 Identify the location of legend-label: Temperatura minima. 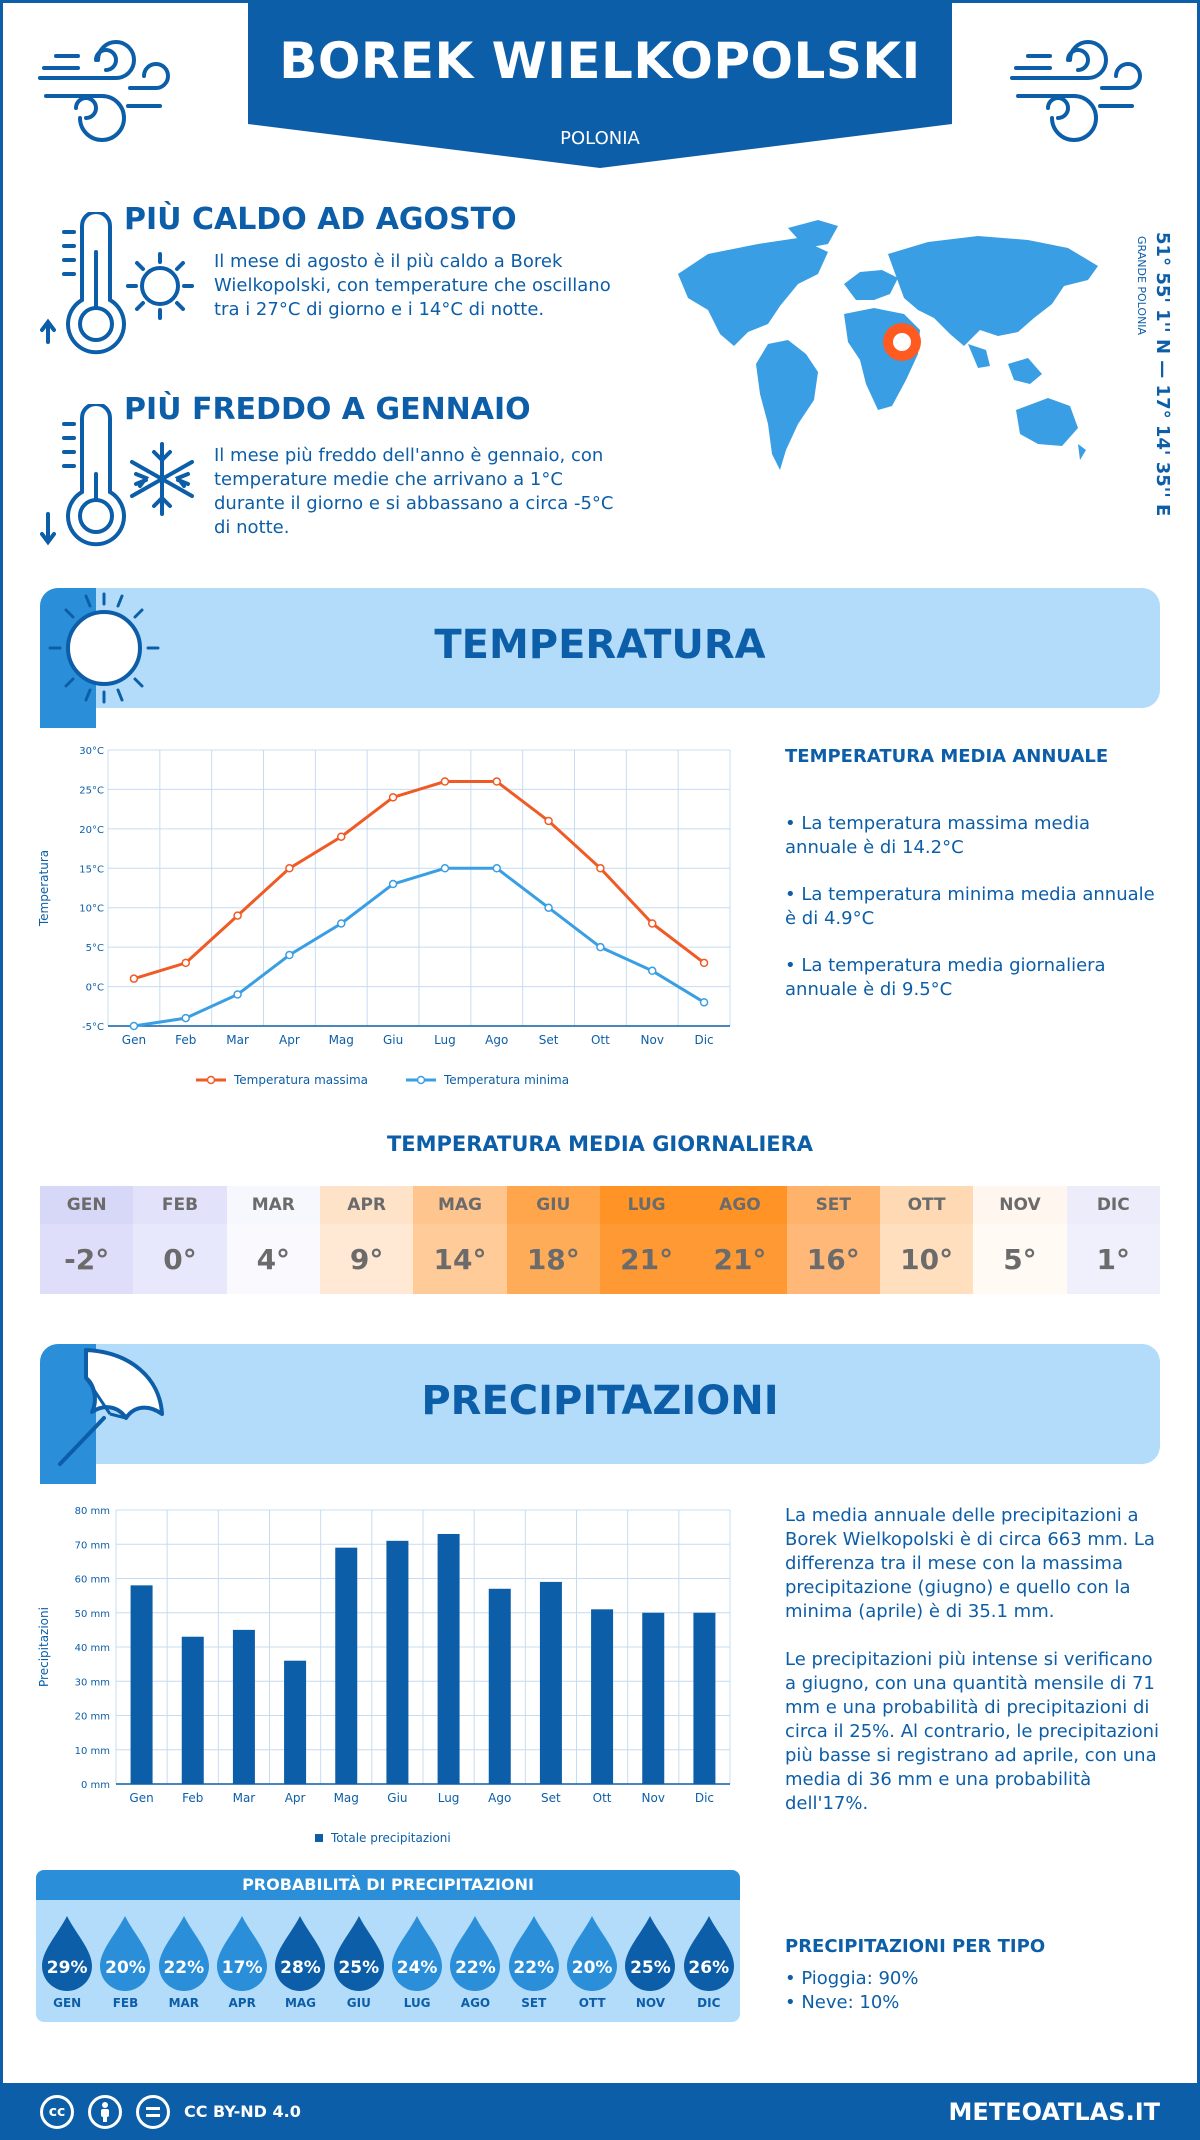
(506, 1080).